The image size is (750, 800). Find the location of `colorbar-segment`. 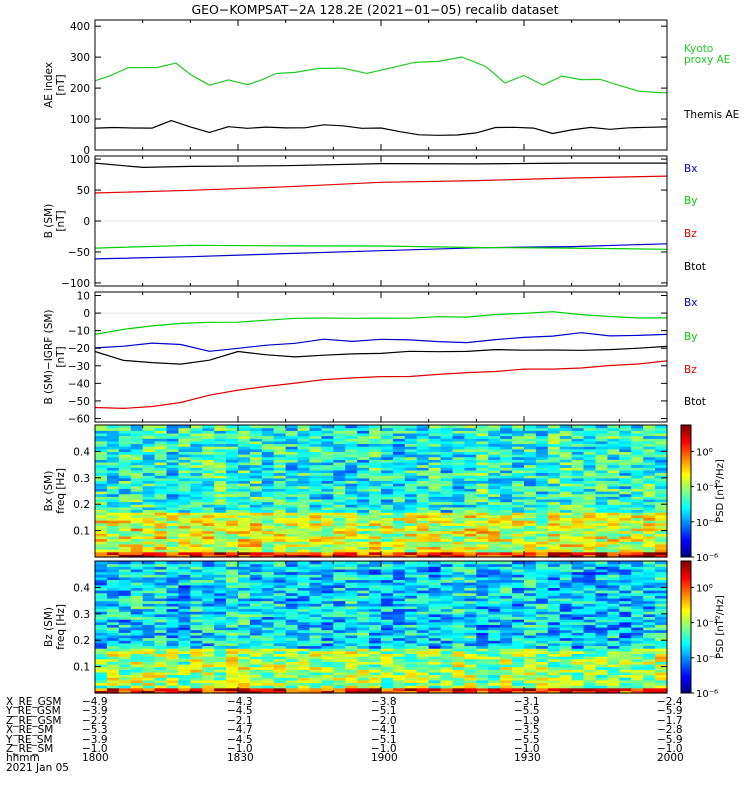

colorbar-segment is located at coordinates (686, 554).